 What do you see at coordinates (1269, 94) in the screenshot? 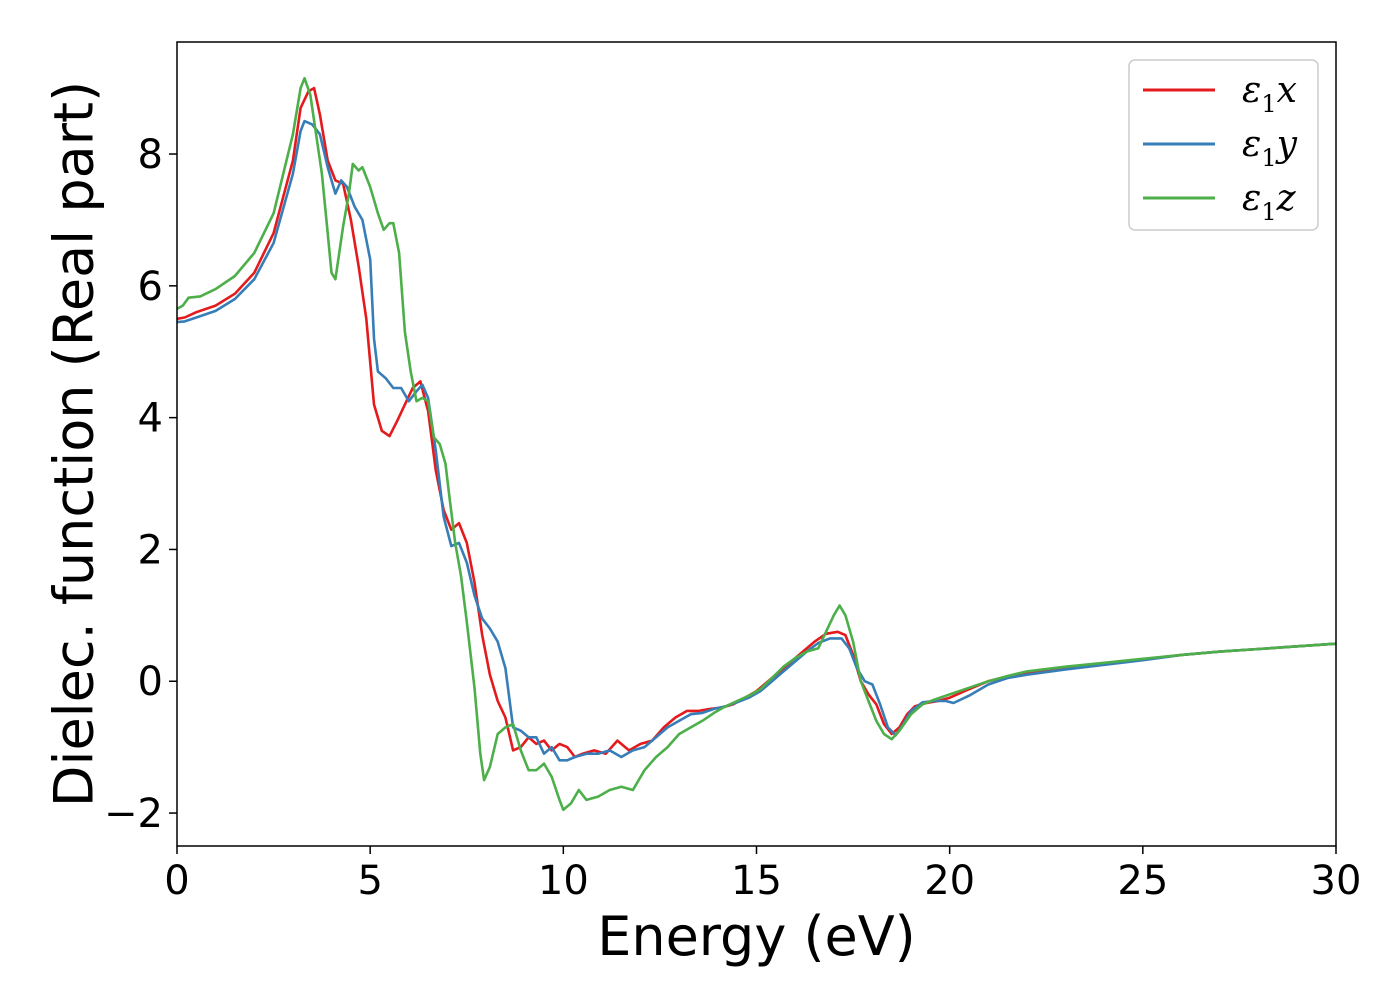
I see `legend-label: ε1x` at bounding box center [1269, 94].